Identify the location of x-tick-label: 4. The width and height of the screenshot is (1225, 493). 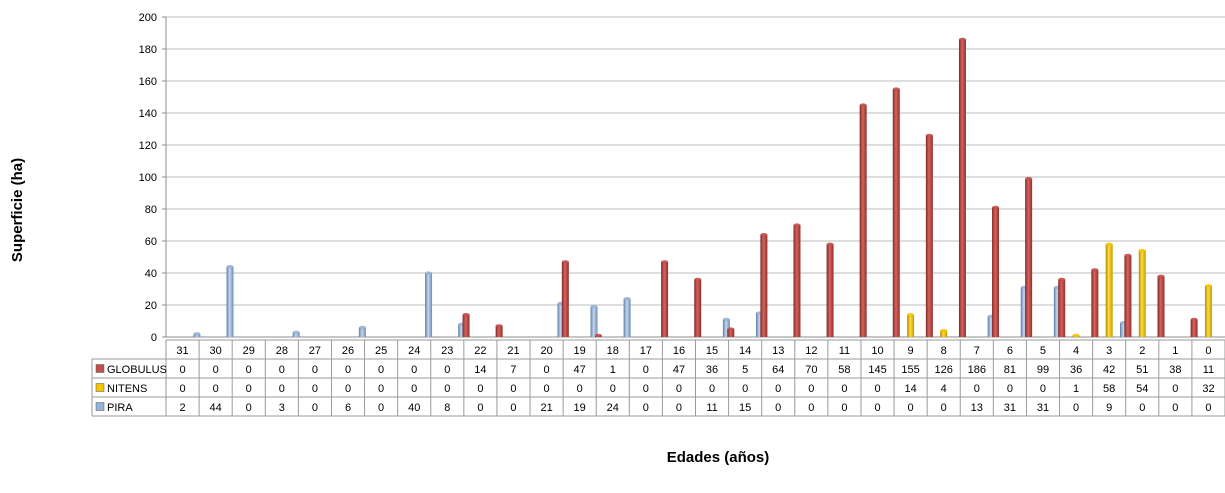
(1076, 351).